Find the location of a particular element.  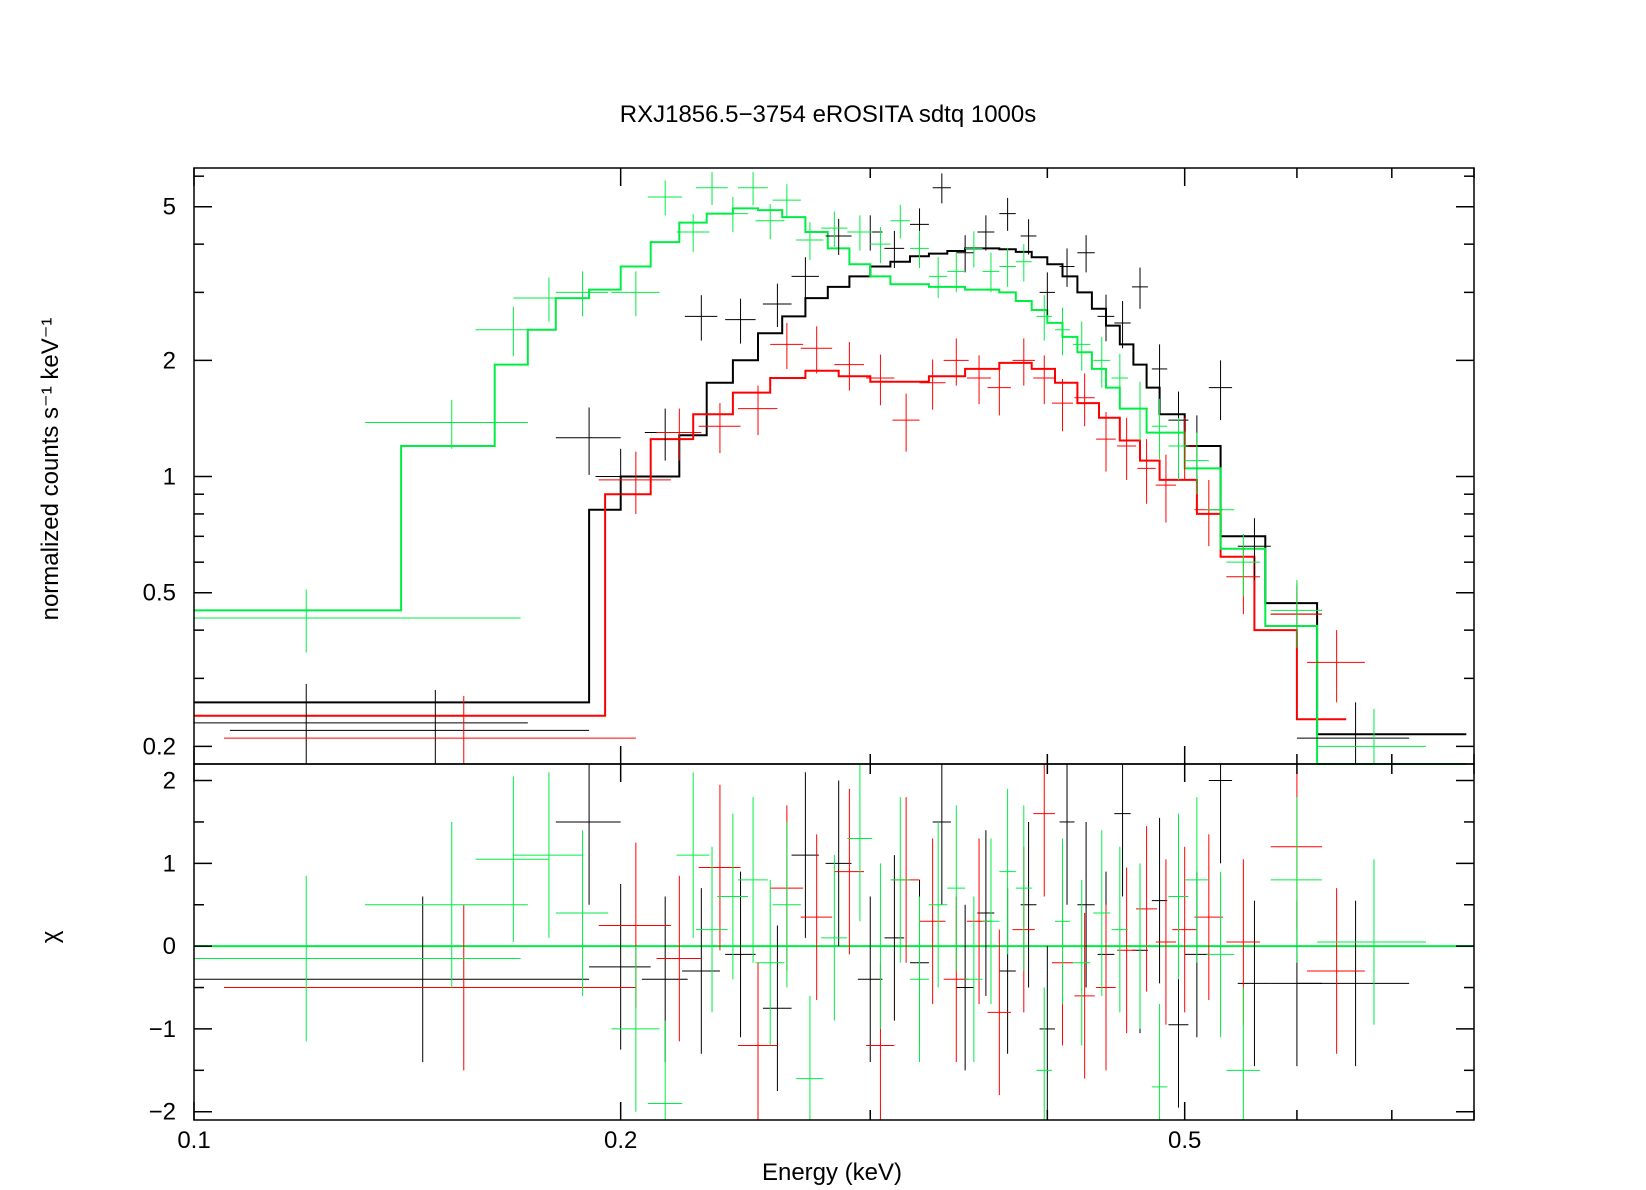

y-tick-label: 0.5 is located at coordinates (159, 593).